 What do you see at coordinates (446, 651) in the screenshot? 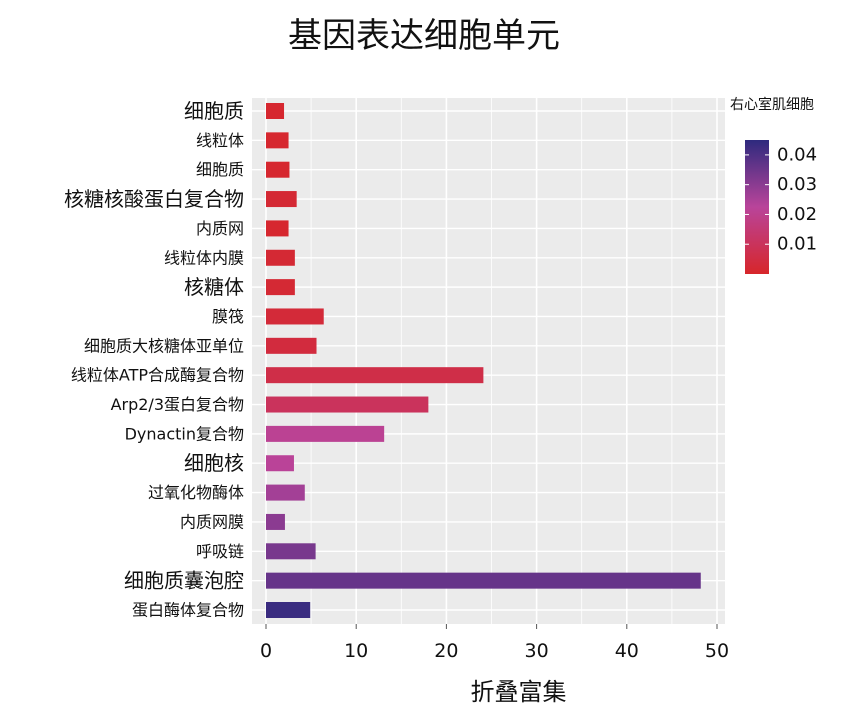
I see `x-tick-label: 20` at bounding box center [446, 651].